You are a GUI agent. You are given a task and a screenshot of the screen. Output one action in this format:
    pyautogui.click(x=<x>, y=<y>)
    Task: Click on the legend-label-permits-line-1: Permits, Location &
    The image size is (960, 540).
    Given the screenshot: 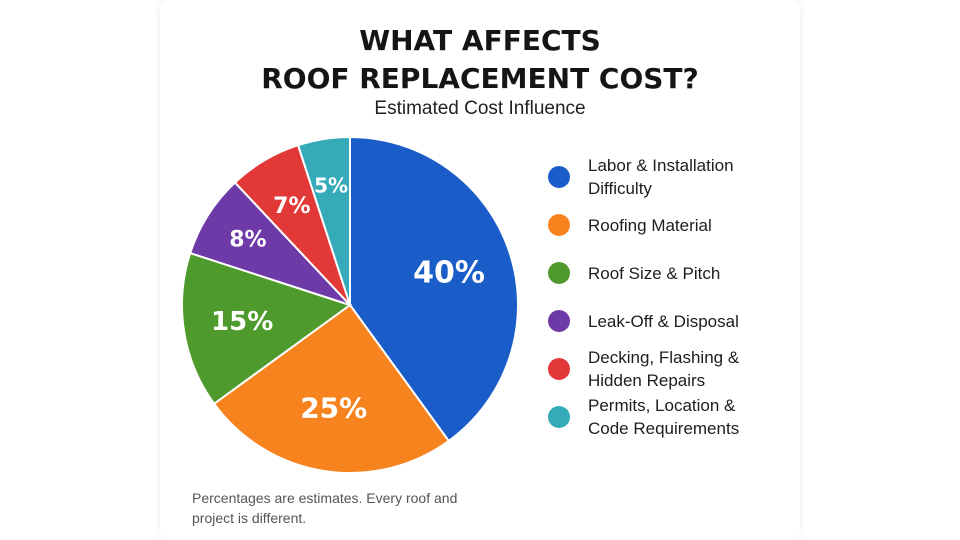 What is the action you would take?
    pyautogui.click(x=662, y=405)
    